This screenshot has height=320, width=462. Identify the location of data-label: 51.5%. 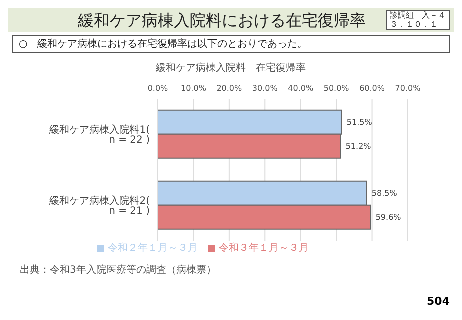
(359, 123).